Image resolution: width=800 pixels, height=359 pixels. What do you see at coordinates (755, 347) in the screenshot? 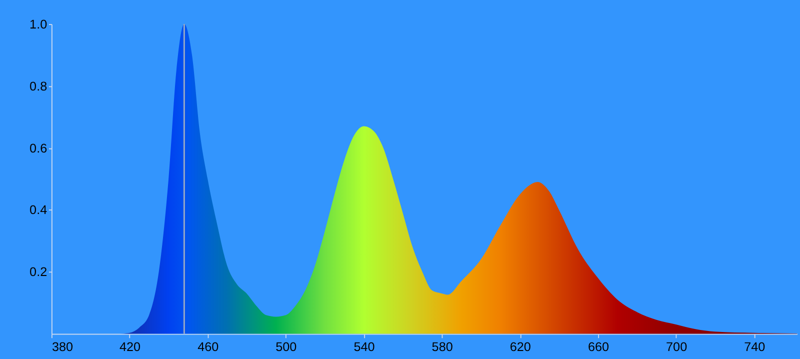
I see `x-tick-label: 740` at bounding box center [755, 347].